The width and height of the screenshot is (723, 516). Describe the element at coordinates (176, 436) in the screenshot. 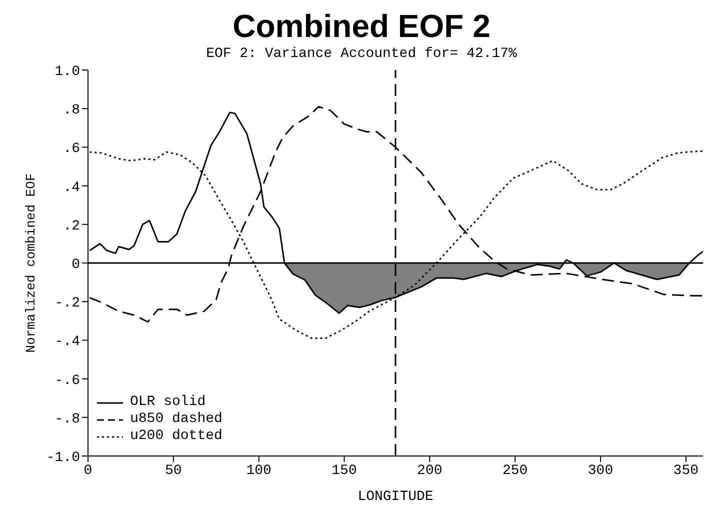

I see `legend-label: u200 dotted` at that location.